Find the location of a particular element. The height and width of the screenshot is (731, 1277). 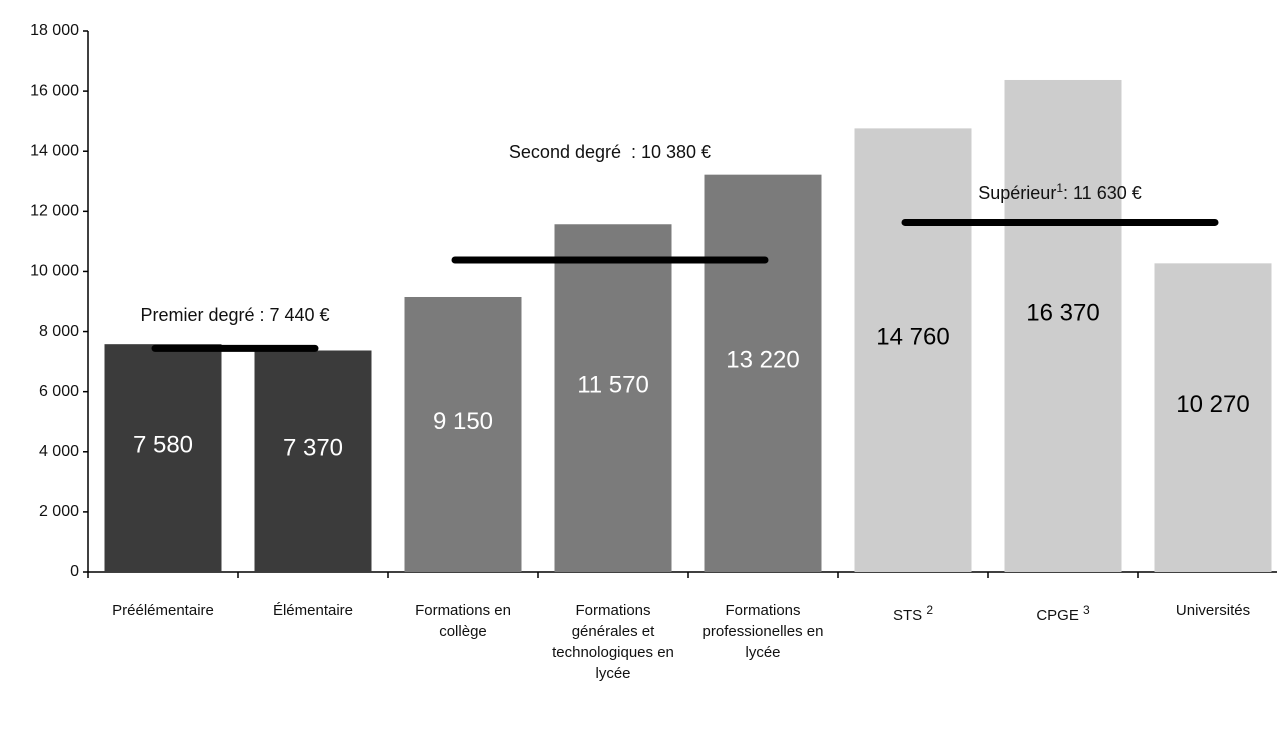

x-tick-label: Universités is located at coordinates (1210, 610).